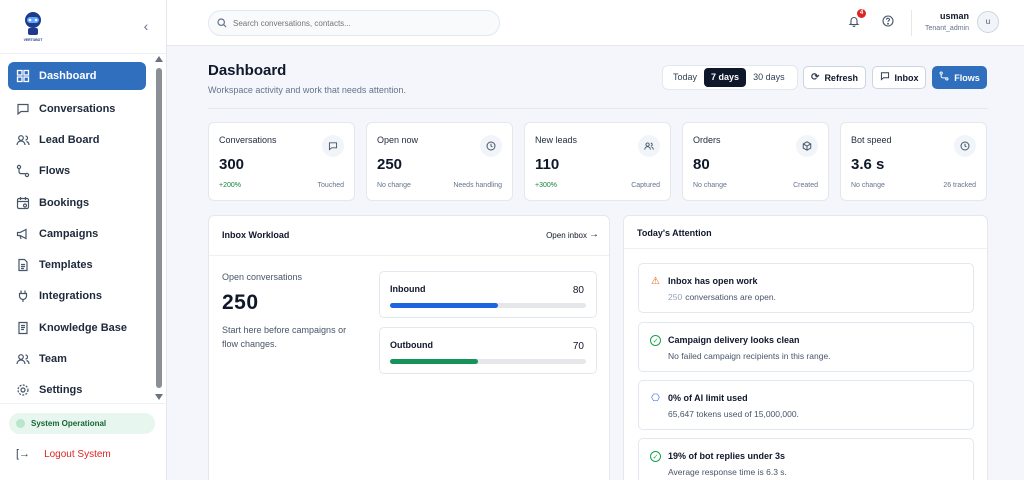 The image size is (1024, 480). Describe the element at coordinates (358, 23) in the screenshot. I see `search-input` at that location.